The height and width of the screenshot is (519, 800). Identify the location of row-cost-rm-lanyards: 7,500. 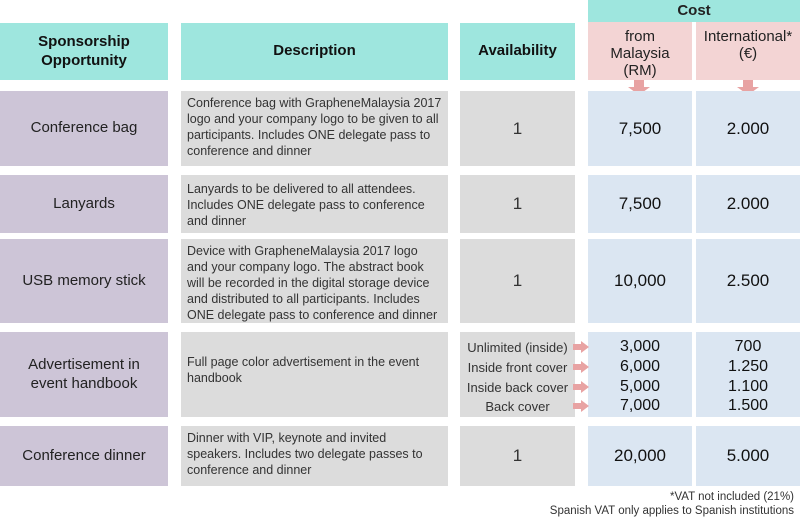
(640, 204).